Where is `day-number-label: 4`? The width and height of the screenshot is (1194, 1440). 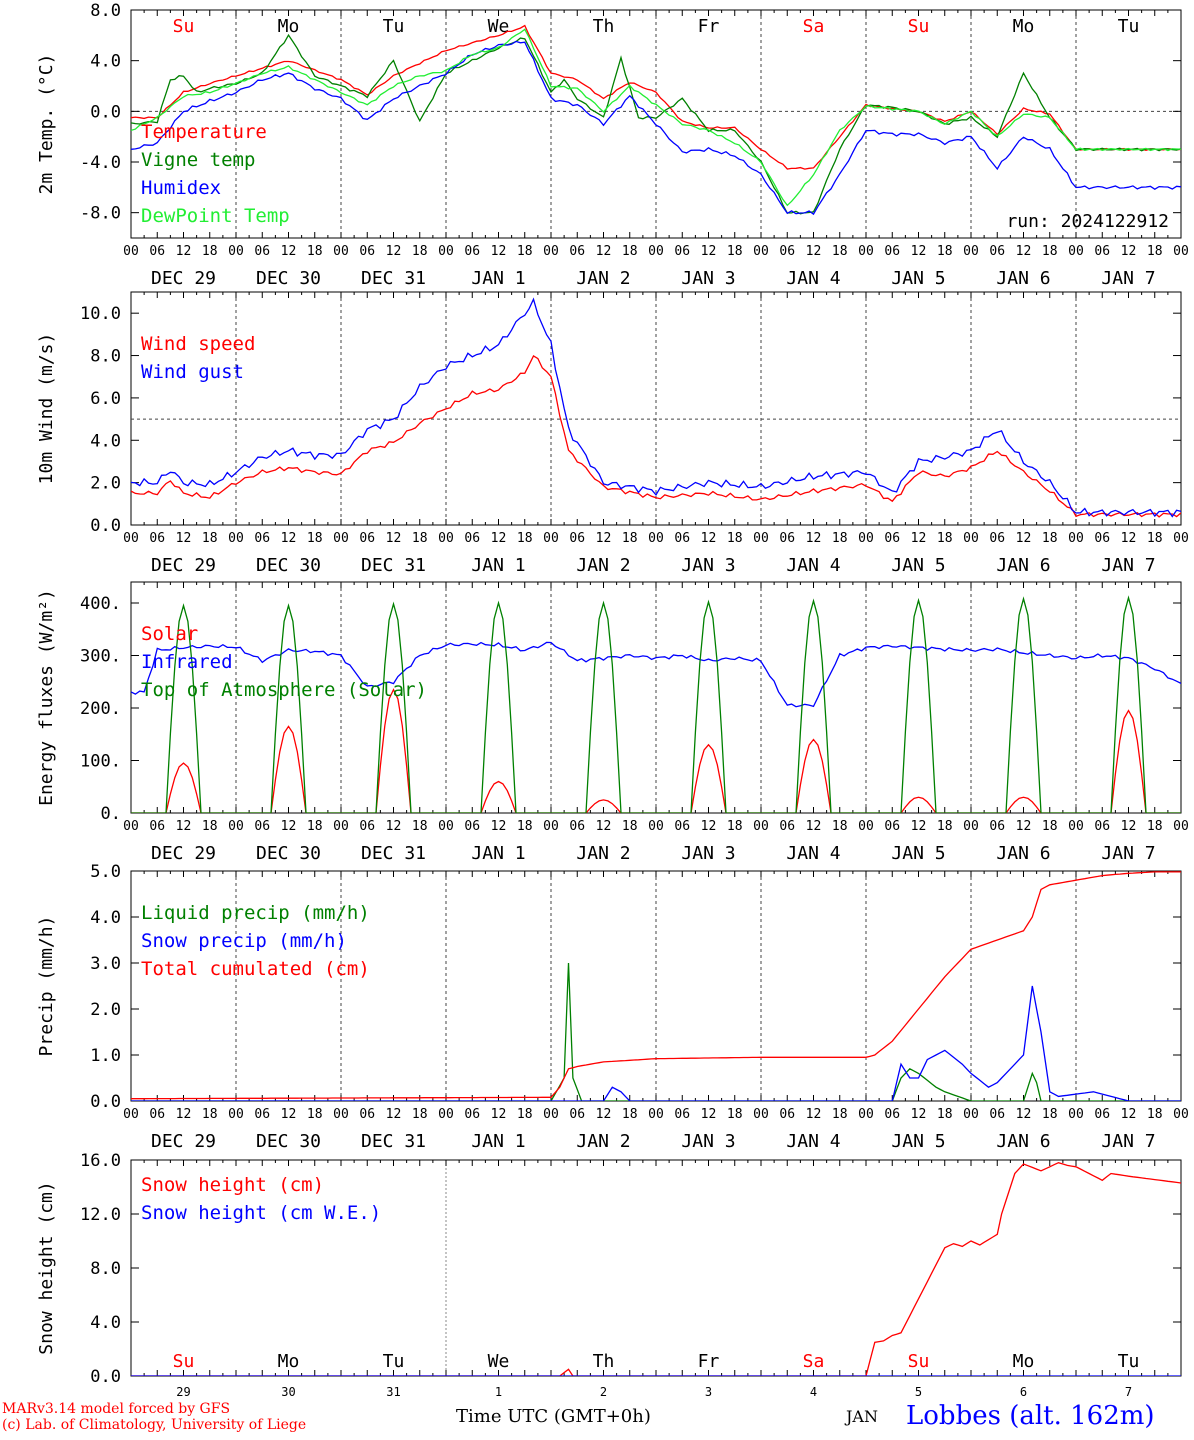 day-number-label: 4 is located at coordinates (813, 1392).